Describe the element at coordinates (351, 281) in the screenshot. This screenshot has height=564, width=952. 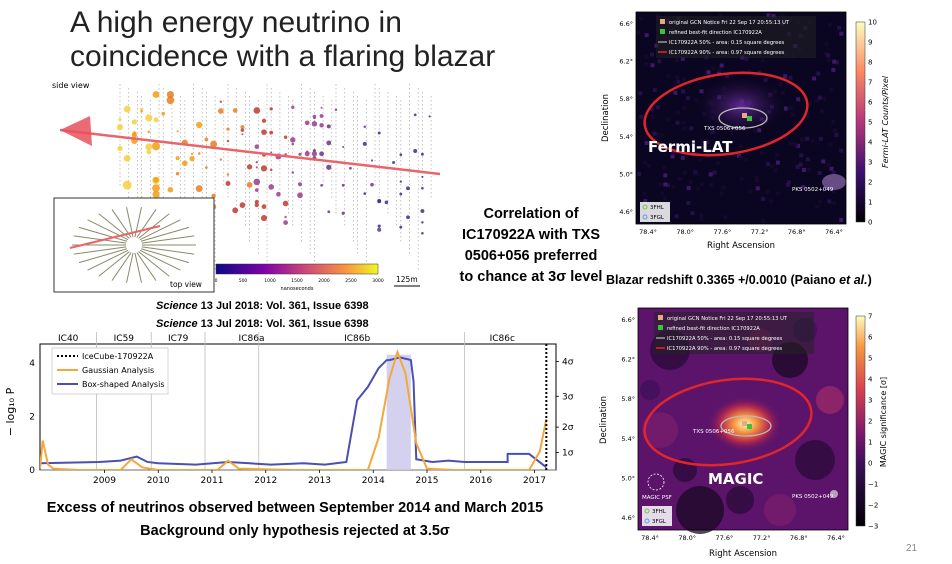
I see `time-colorbar-tick: 2500` at that location.